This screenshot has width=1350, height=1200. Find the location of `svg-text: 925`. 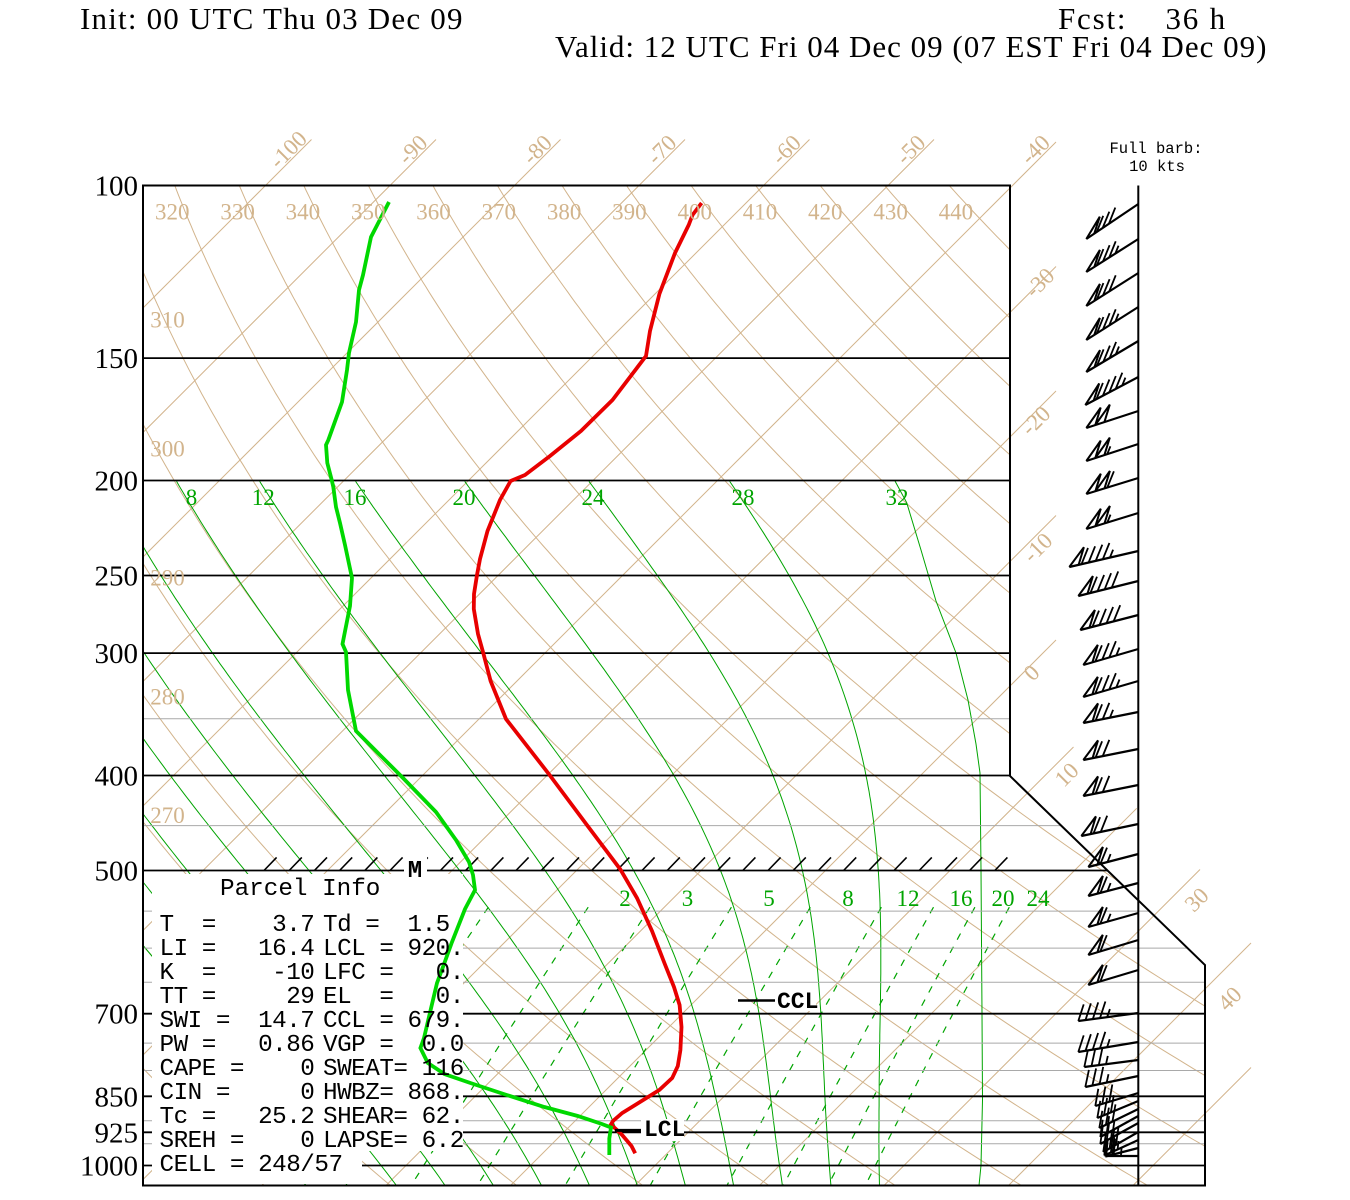

svg-text: 925 is located at coordinates (117, 1133).